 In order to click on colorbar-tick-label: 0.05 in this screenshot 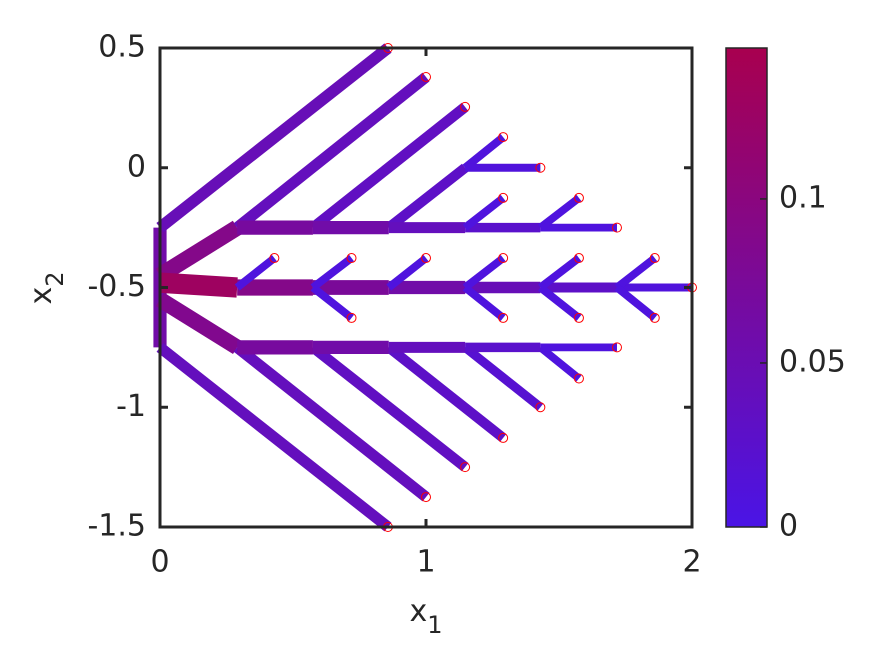, I will do `click(812, 361)`.